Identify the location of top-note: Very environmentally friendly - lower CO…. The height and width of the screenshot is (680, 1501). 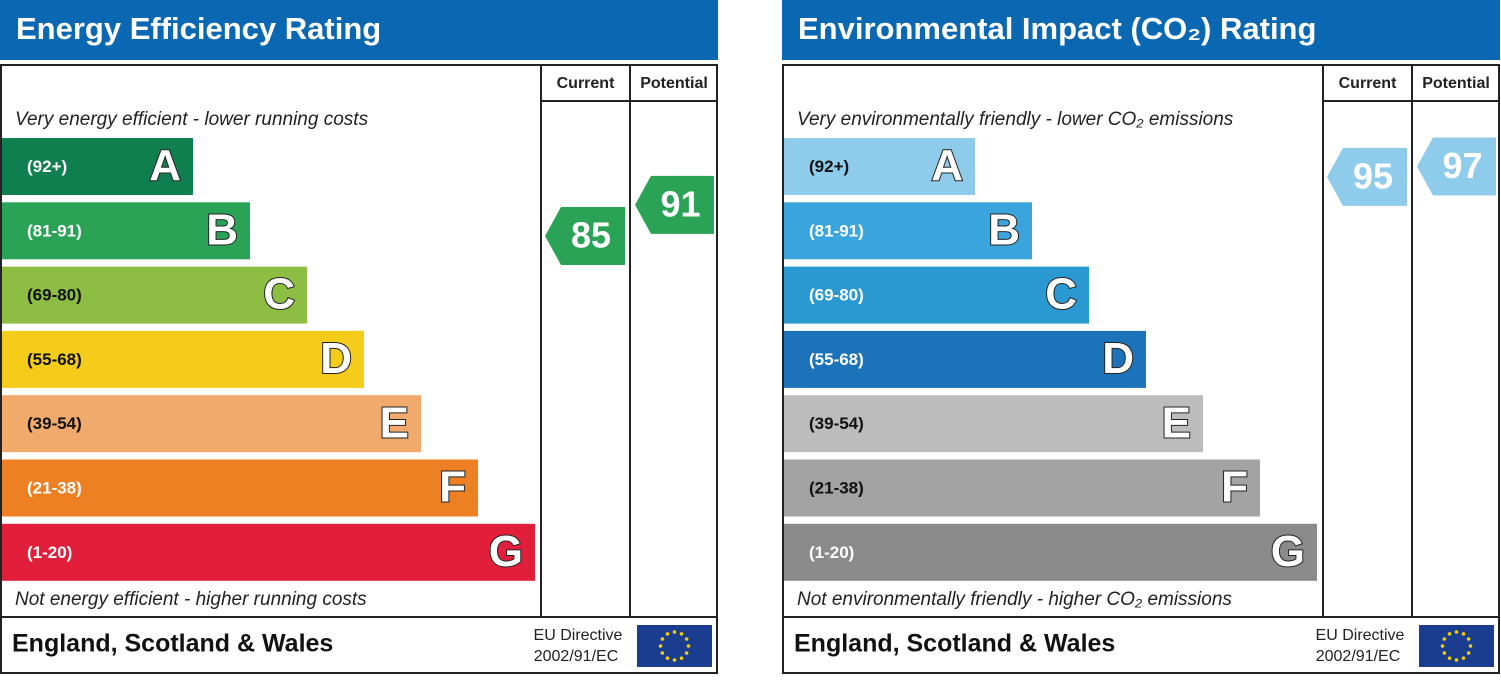
(1015, 119).